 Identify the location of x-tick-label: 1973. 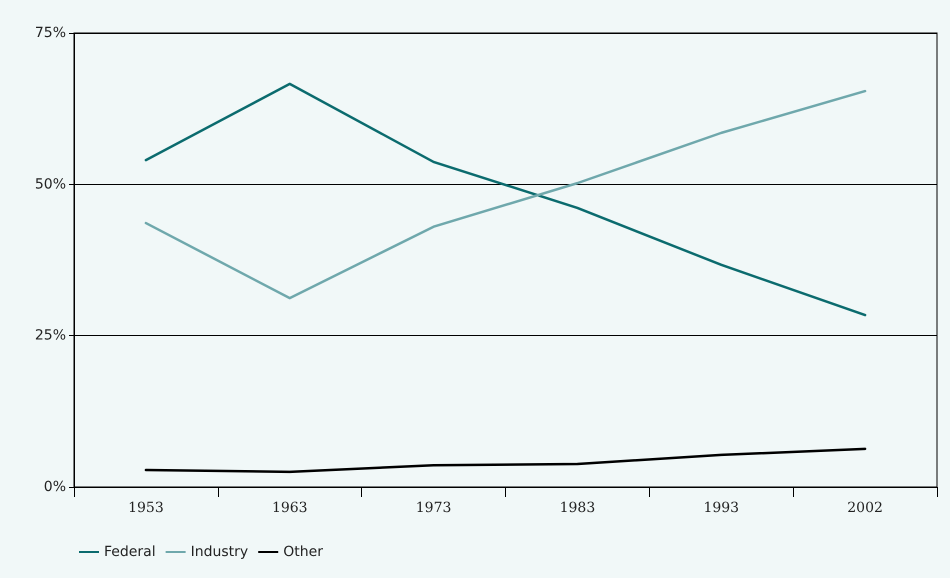
(434, 508).